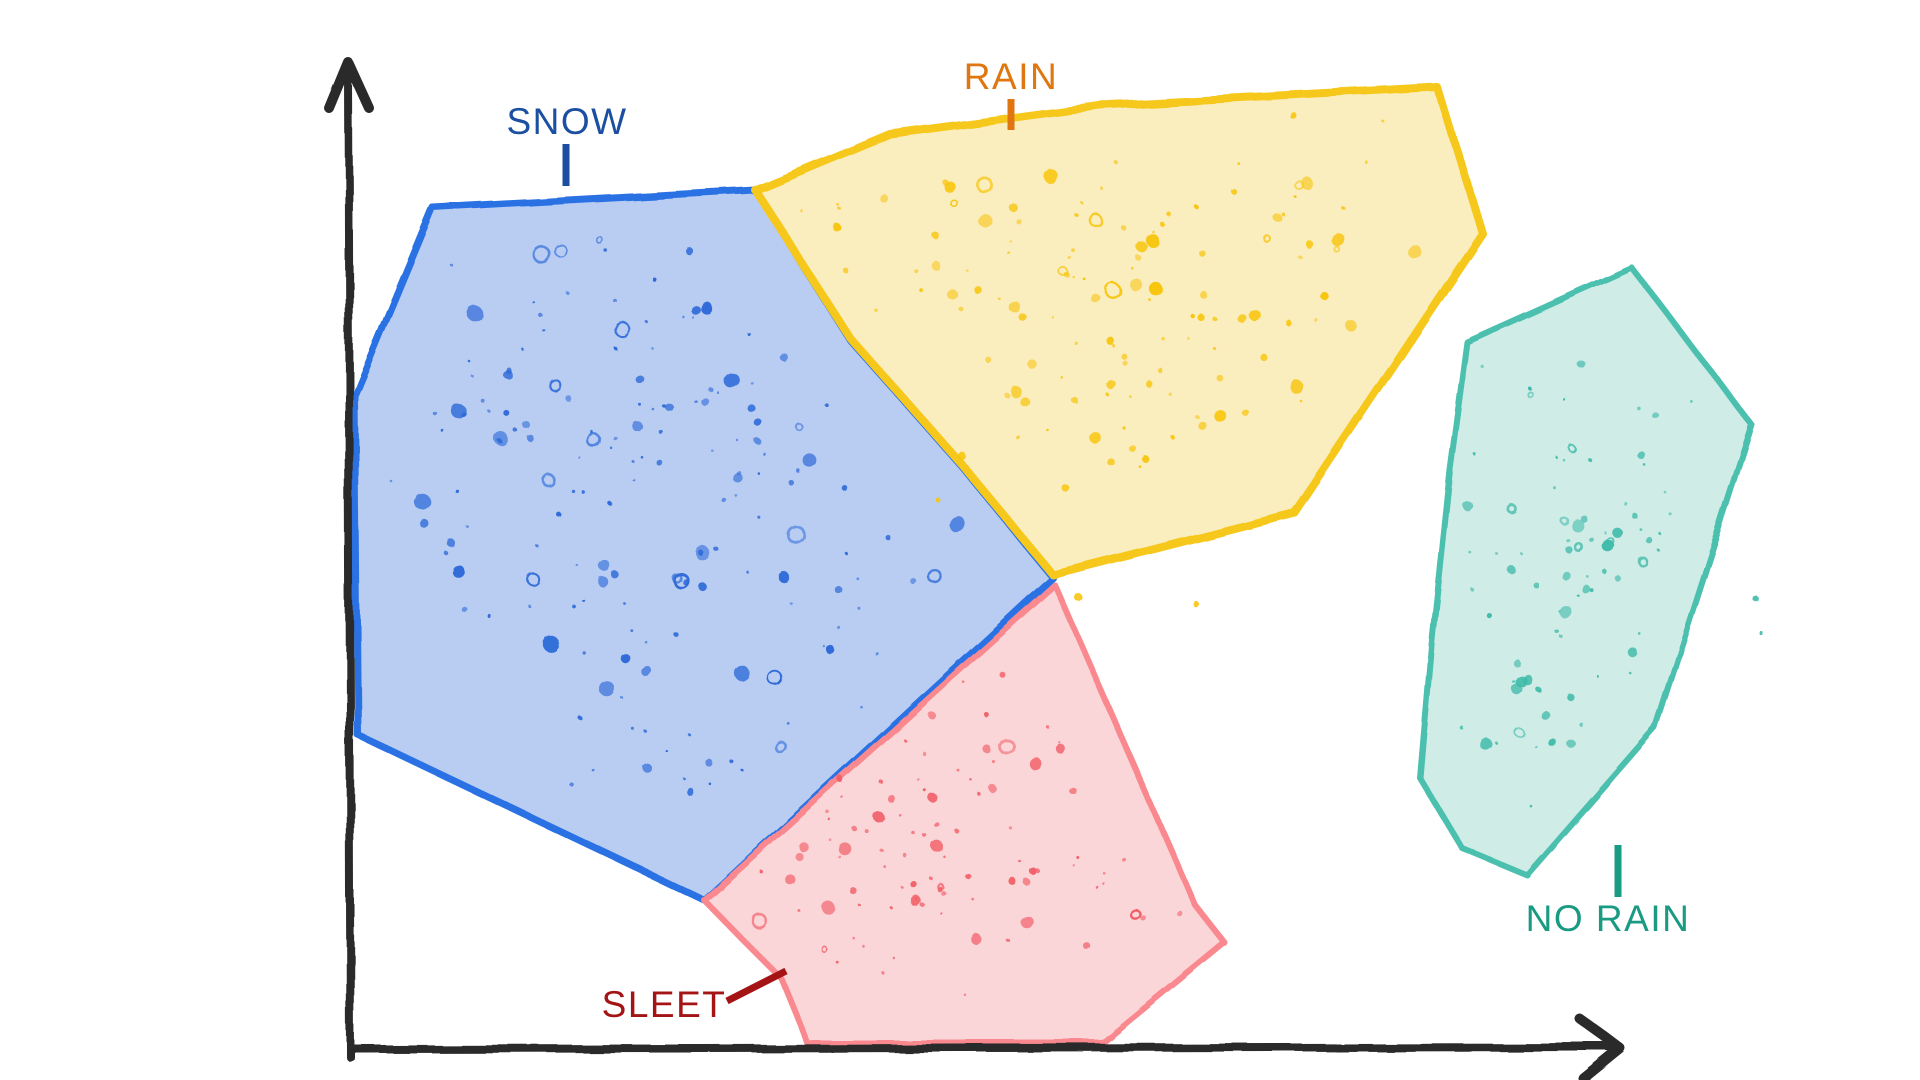 This screenshot has width=1920, height=1080. What do you see at coordinates (664, 1004) in the screenshot?
I see `cluster-label-sleet: SLEET` at bounding box center [664, 1004].